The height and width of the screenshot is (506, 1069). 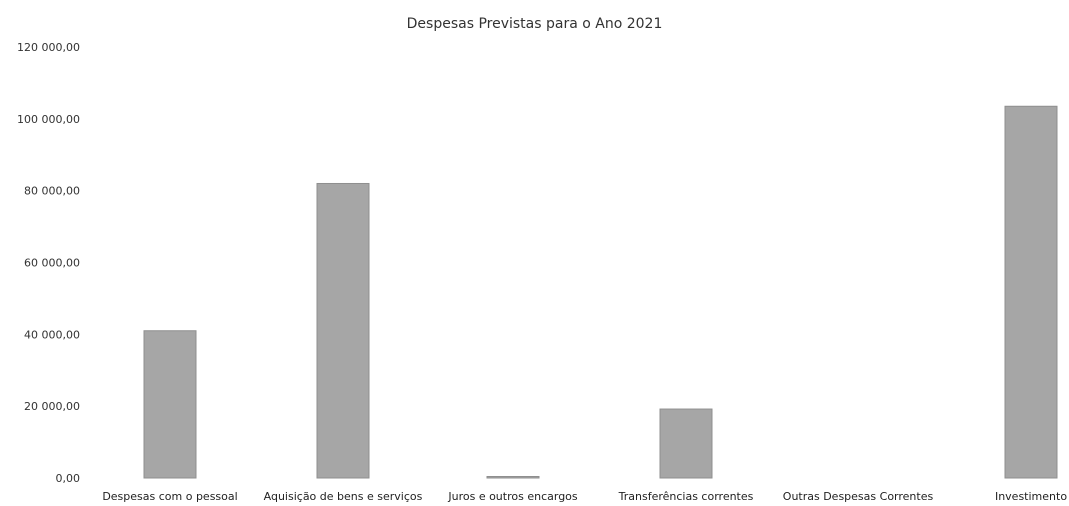 What do you see at coordinates (1031, 496) in the screenshot?
I see `x-category-label: Investimento` at bounding box center [1031, 496].